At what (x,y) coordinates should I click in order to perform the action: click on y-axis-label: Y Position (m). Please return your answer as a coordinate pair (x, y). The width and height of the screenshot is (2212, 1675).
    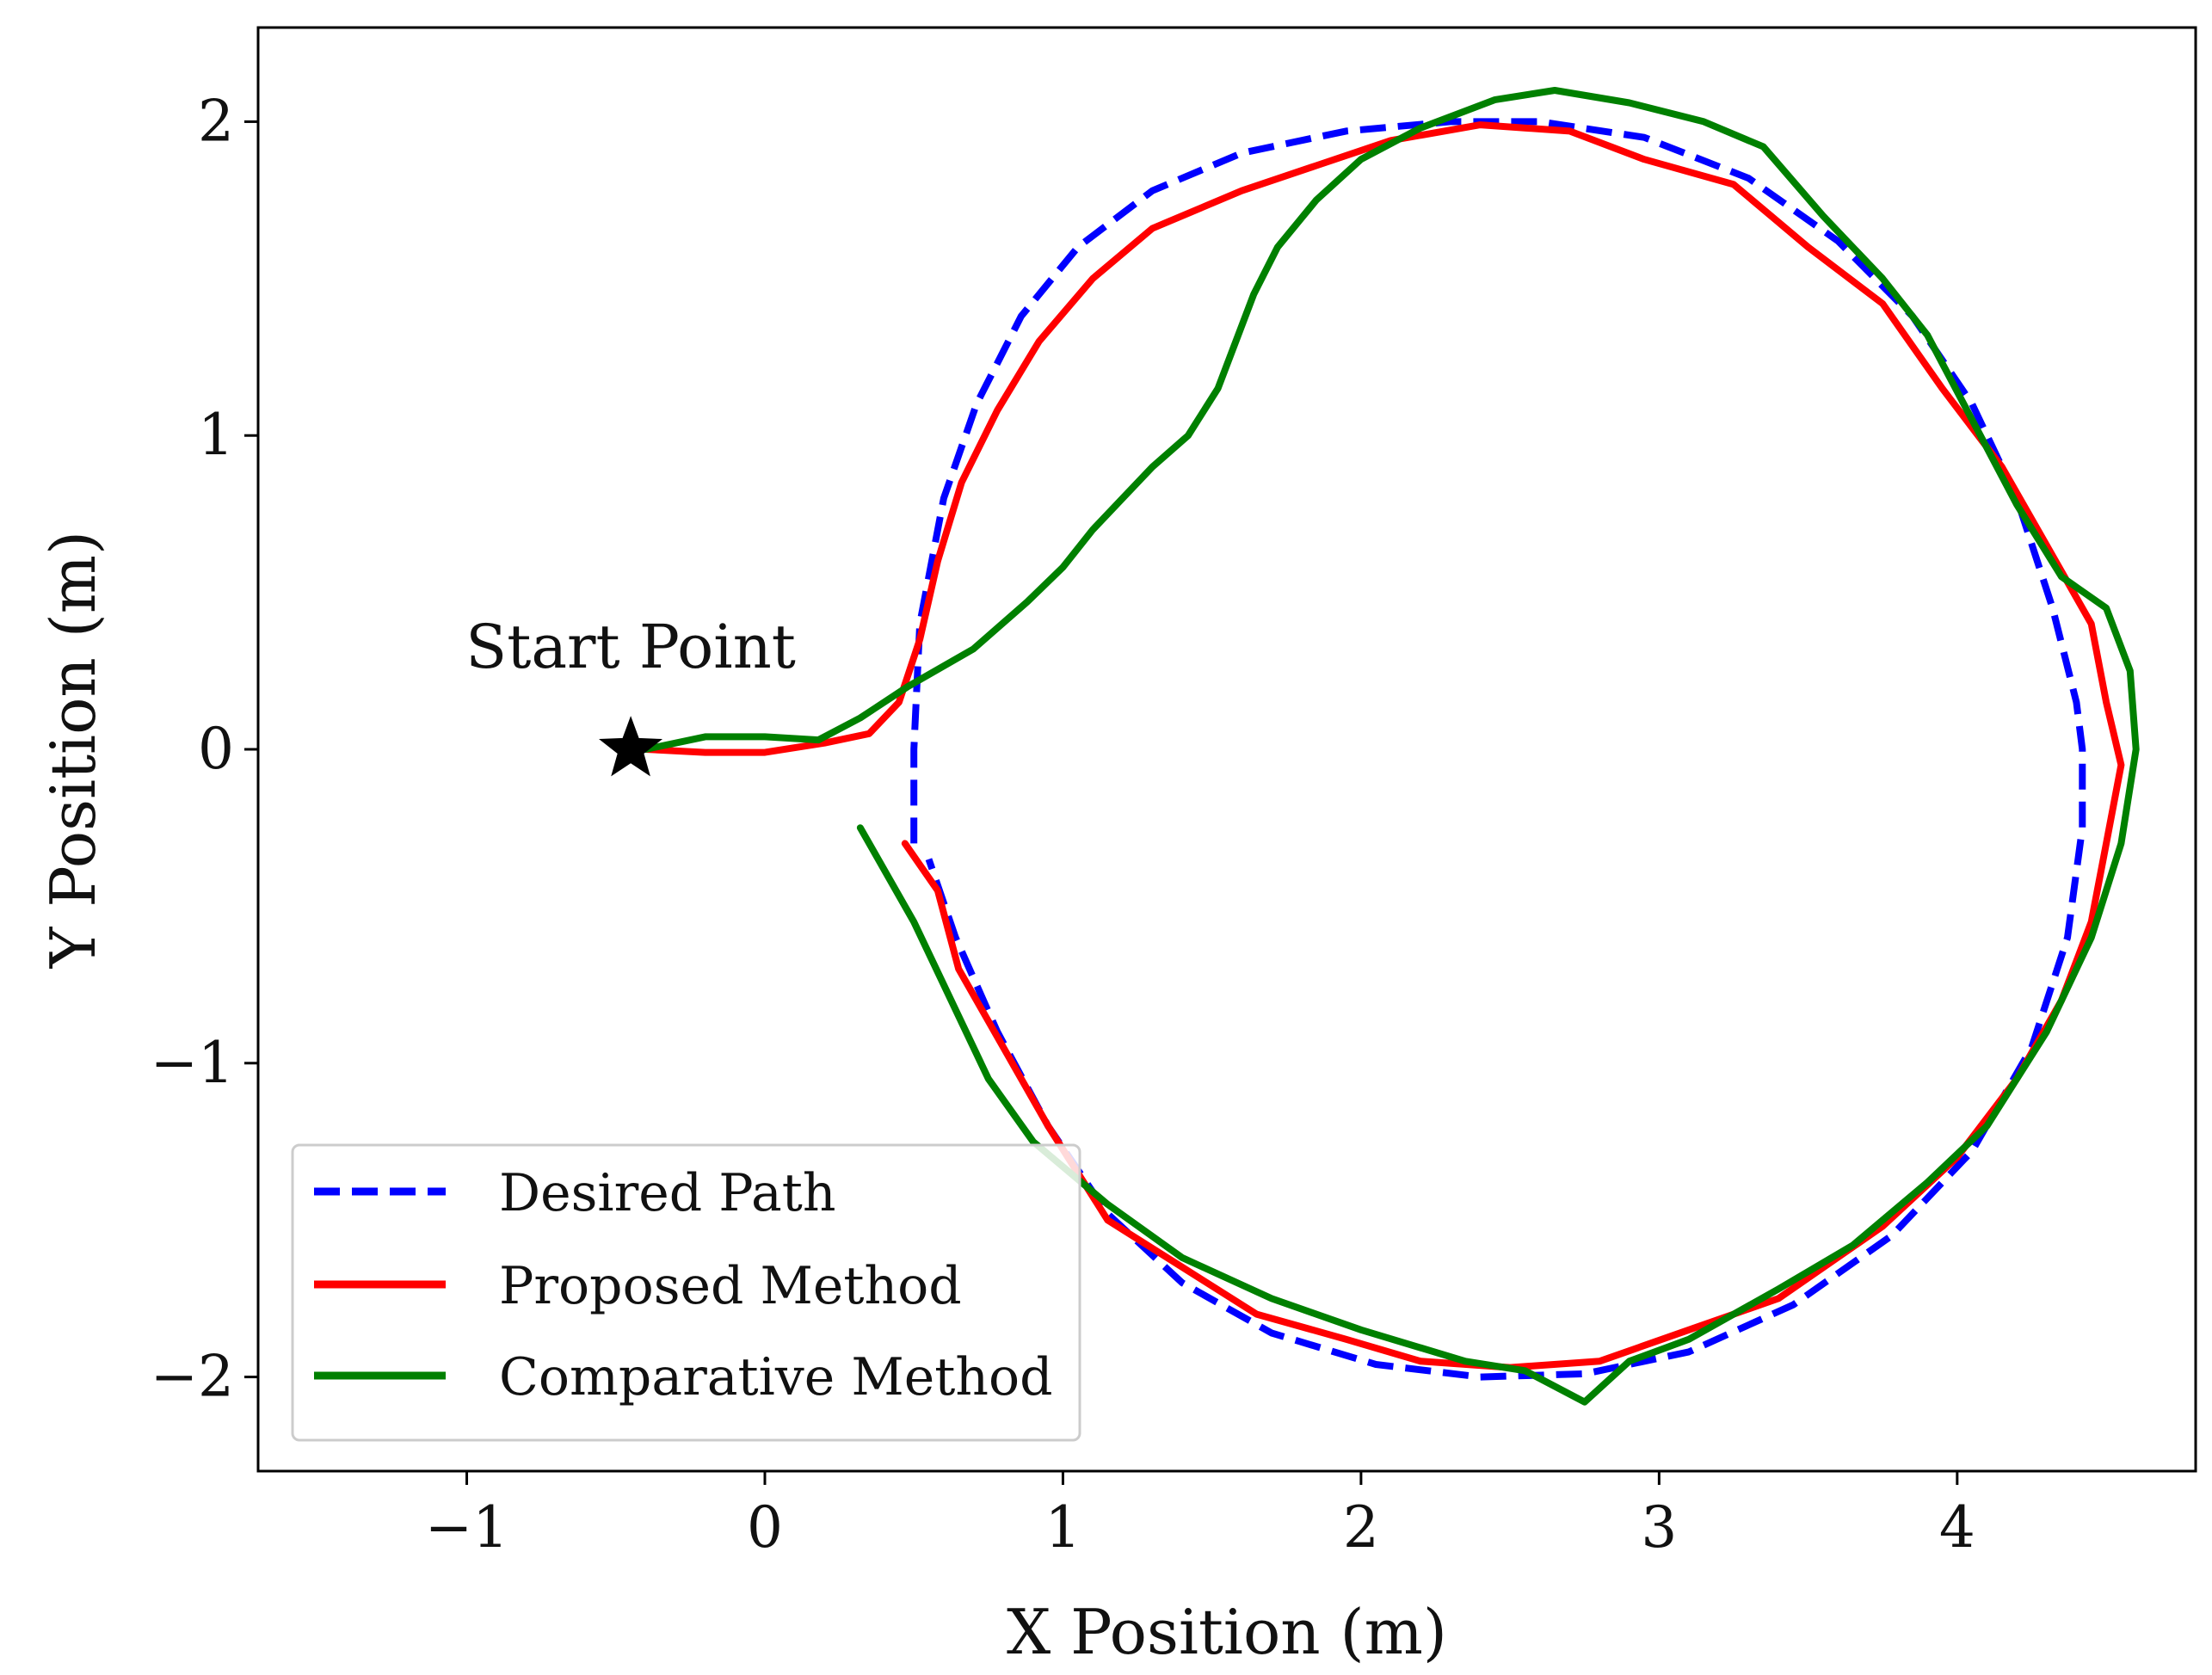
    Looking at the image, I should click on (73, 750).